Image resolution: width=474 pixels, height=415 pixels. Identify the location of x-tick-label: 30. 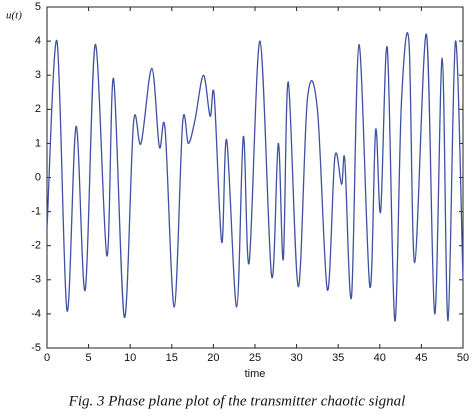
(296, 358).